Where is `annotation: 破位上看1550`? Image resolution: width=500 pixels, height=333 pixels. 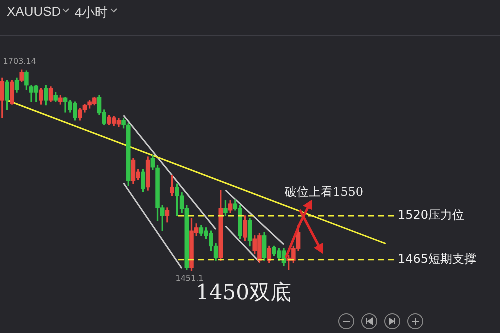 annotation: 破位上看1550 is located at coordinates (324, 192).